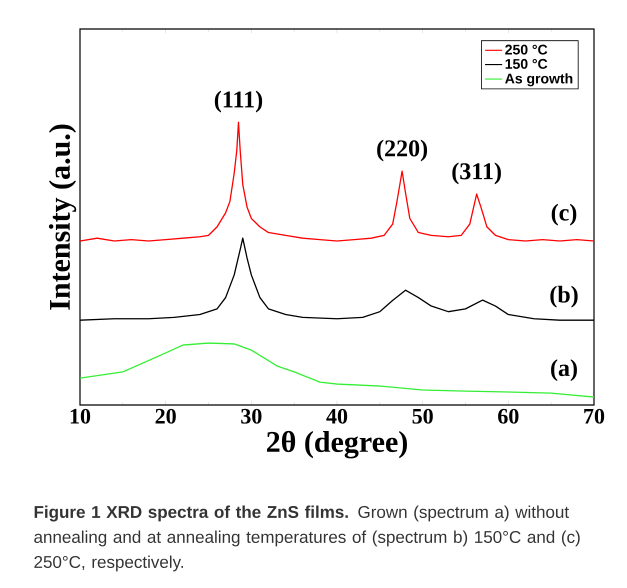 The image size is (627, 588). What do you see at coordinates (166, 416) in the screenshot?
I see `x-tick-label: 20` at bounding box center [166, 416].